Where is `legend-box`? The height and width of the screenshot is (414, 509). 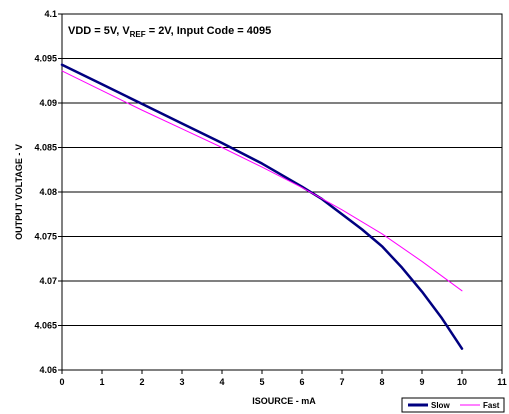
legend-box is located at coordinates (453, 405).